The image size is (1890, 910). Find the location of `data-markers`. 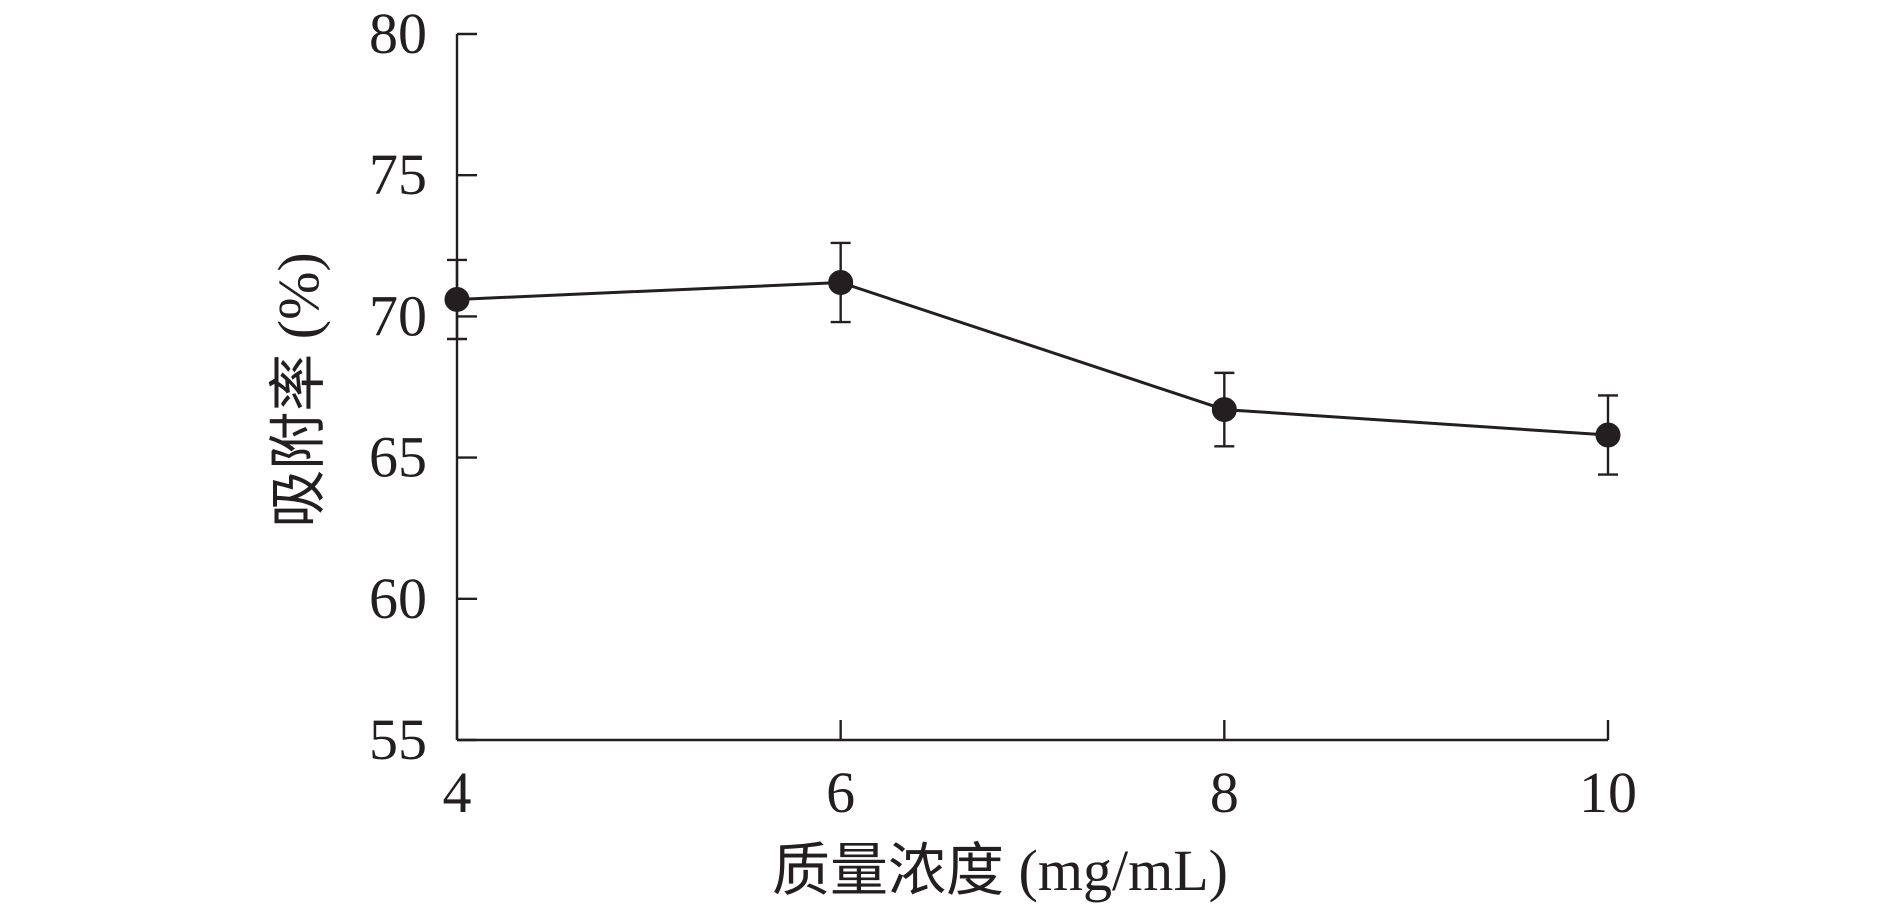

data-markers is located at coordinates (1032, 359).